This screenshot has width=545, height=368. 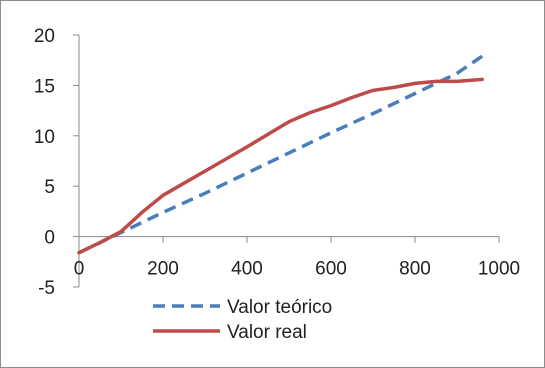 I want to click on y-tick-label: 10, so click(x=44, y=137).